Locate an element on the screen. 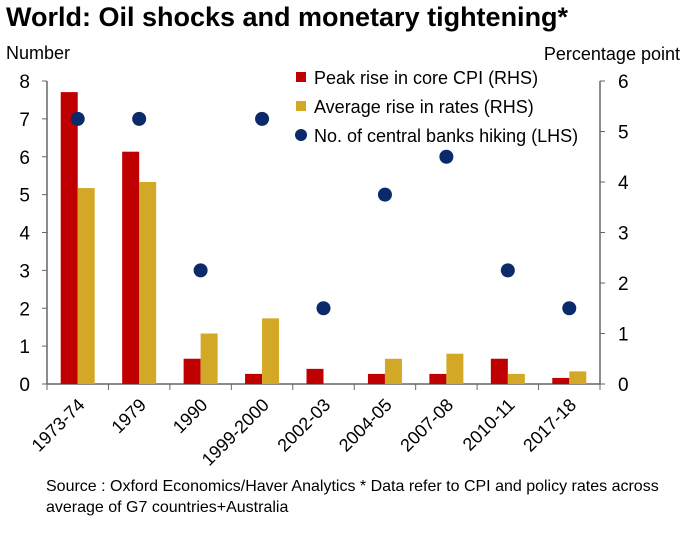 The height and width of the screenshot is (538, 686). right-tick-label: 4 is located at coordinates (623, 183).